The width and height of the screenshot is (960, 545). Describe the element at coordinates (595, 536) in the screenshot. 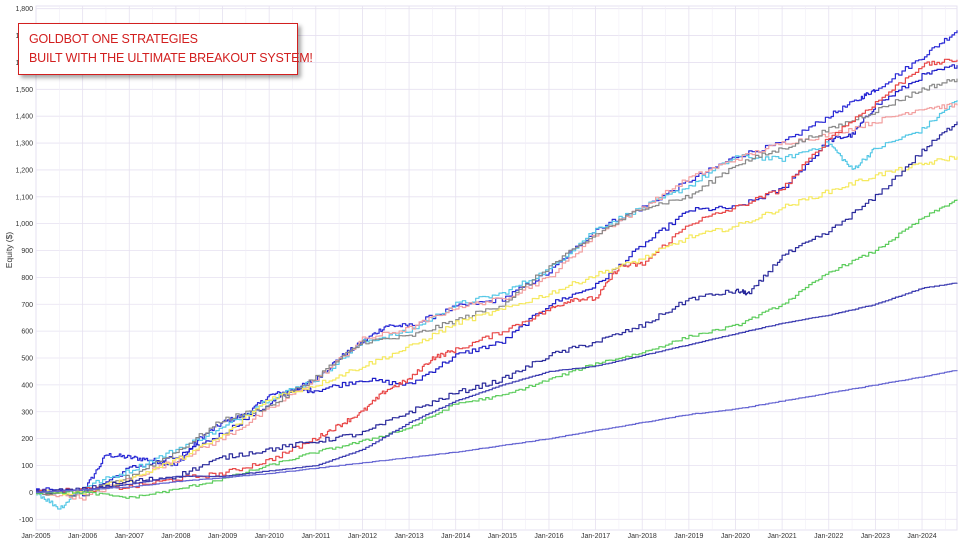

I see `x-tick-label: Jan-2017` at that location.